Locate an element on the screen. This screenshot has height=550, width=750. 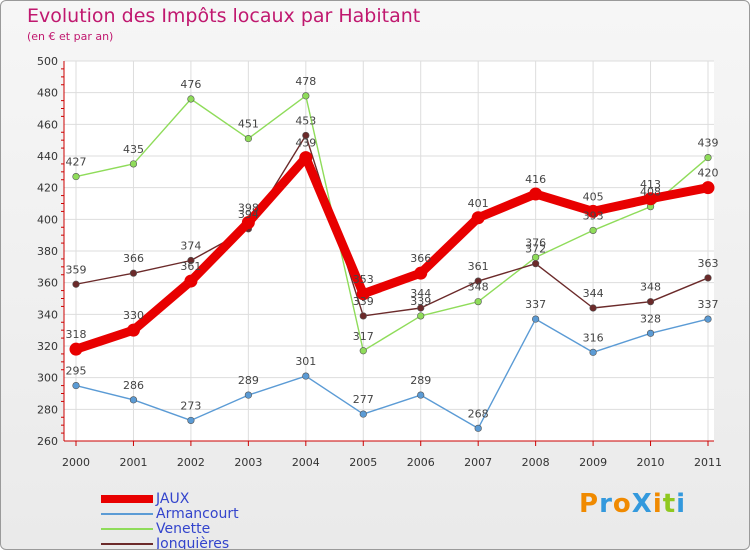
data-label: 339 is located at coordinates (363, 301).